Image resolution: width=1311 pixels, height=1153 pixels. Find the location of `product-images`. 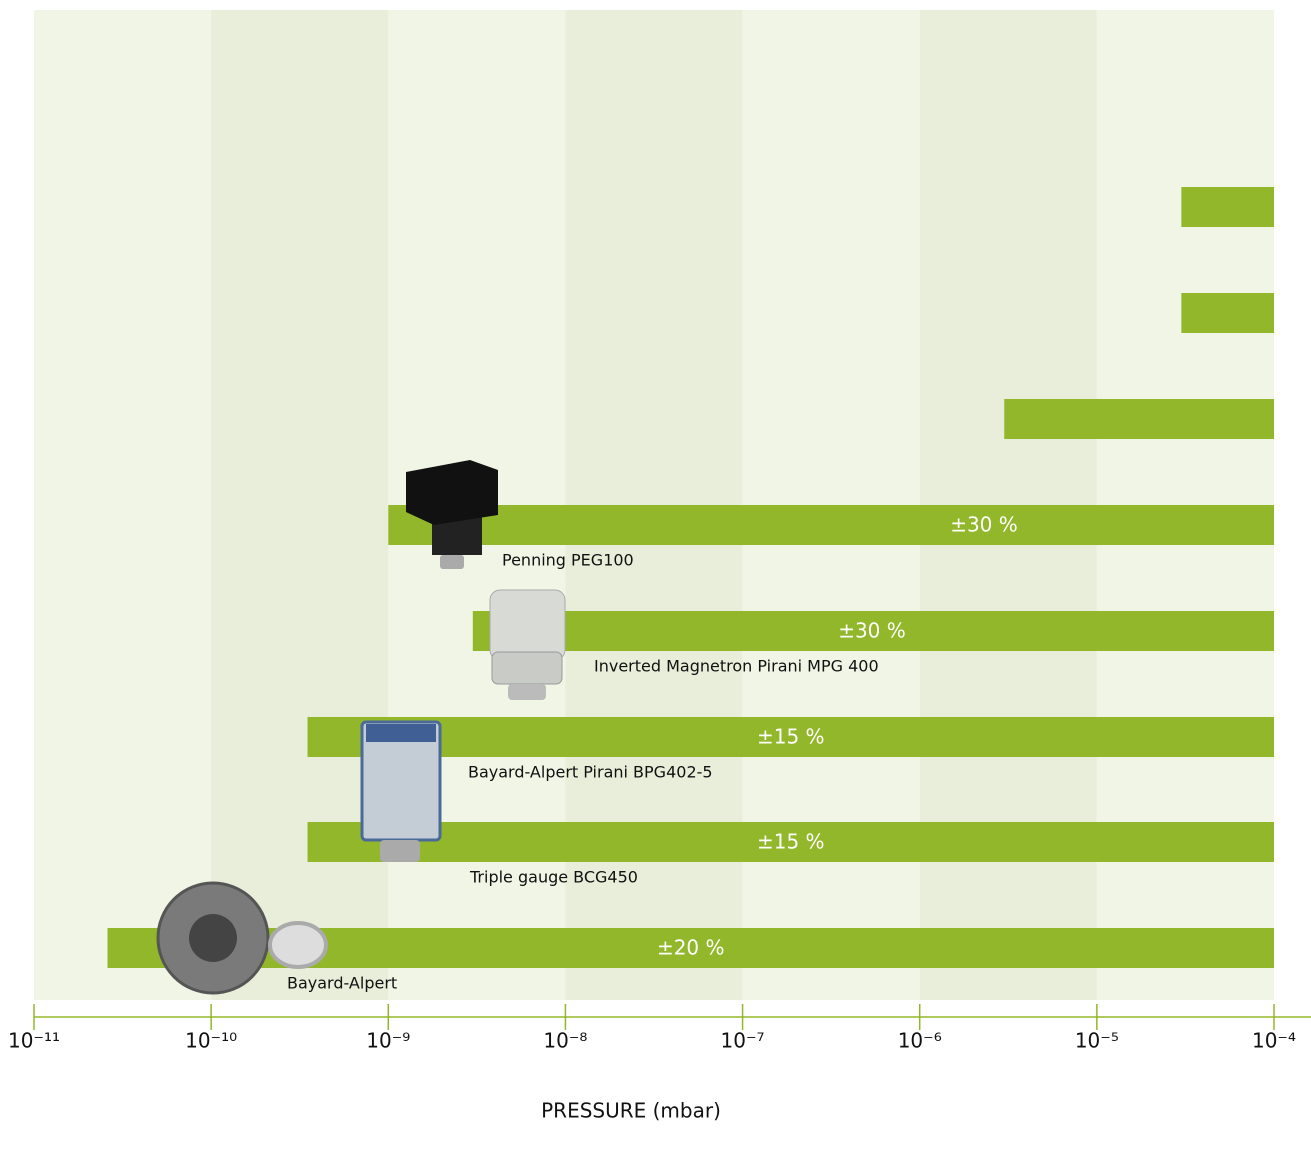

product-images is located at coordinates (361, 727).